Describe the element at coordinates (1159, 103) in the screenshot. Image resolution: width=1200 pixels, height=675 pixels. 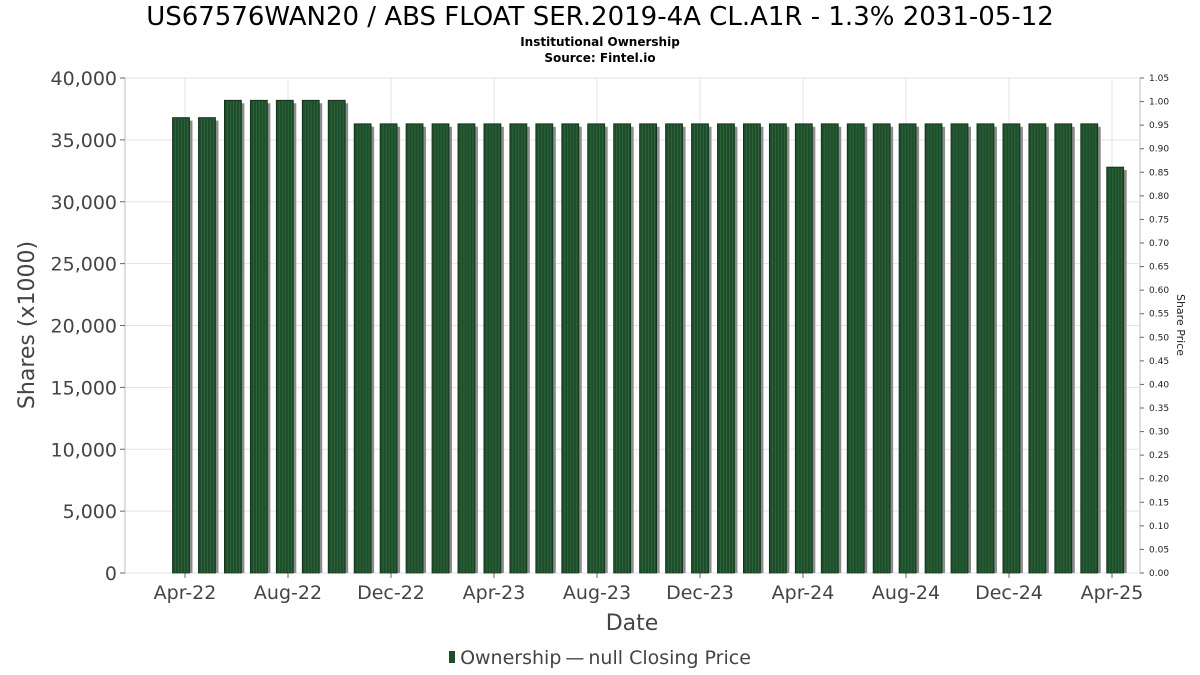
I see `y2-tick-label: 1.00` at that location.